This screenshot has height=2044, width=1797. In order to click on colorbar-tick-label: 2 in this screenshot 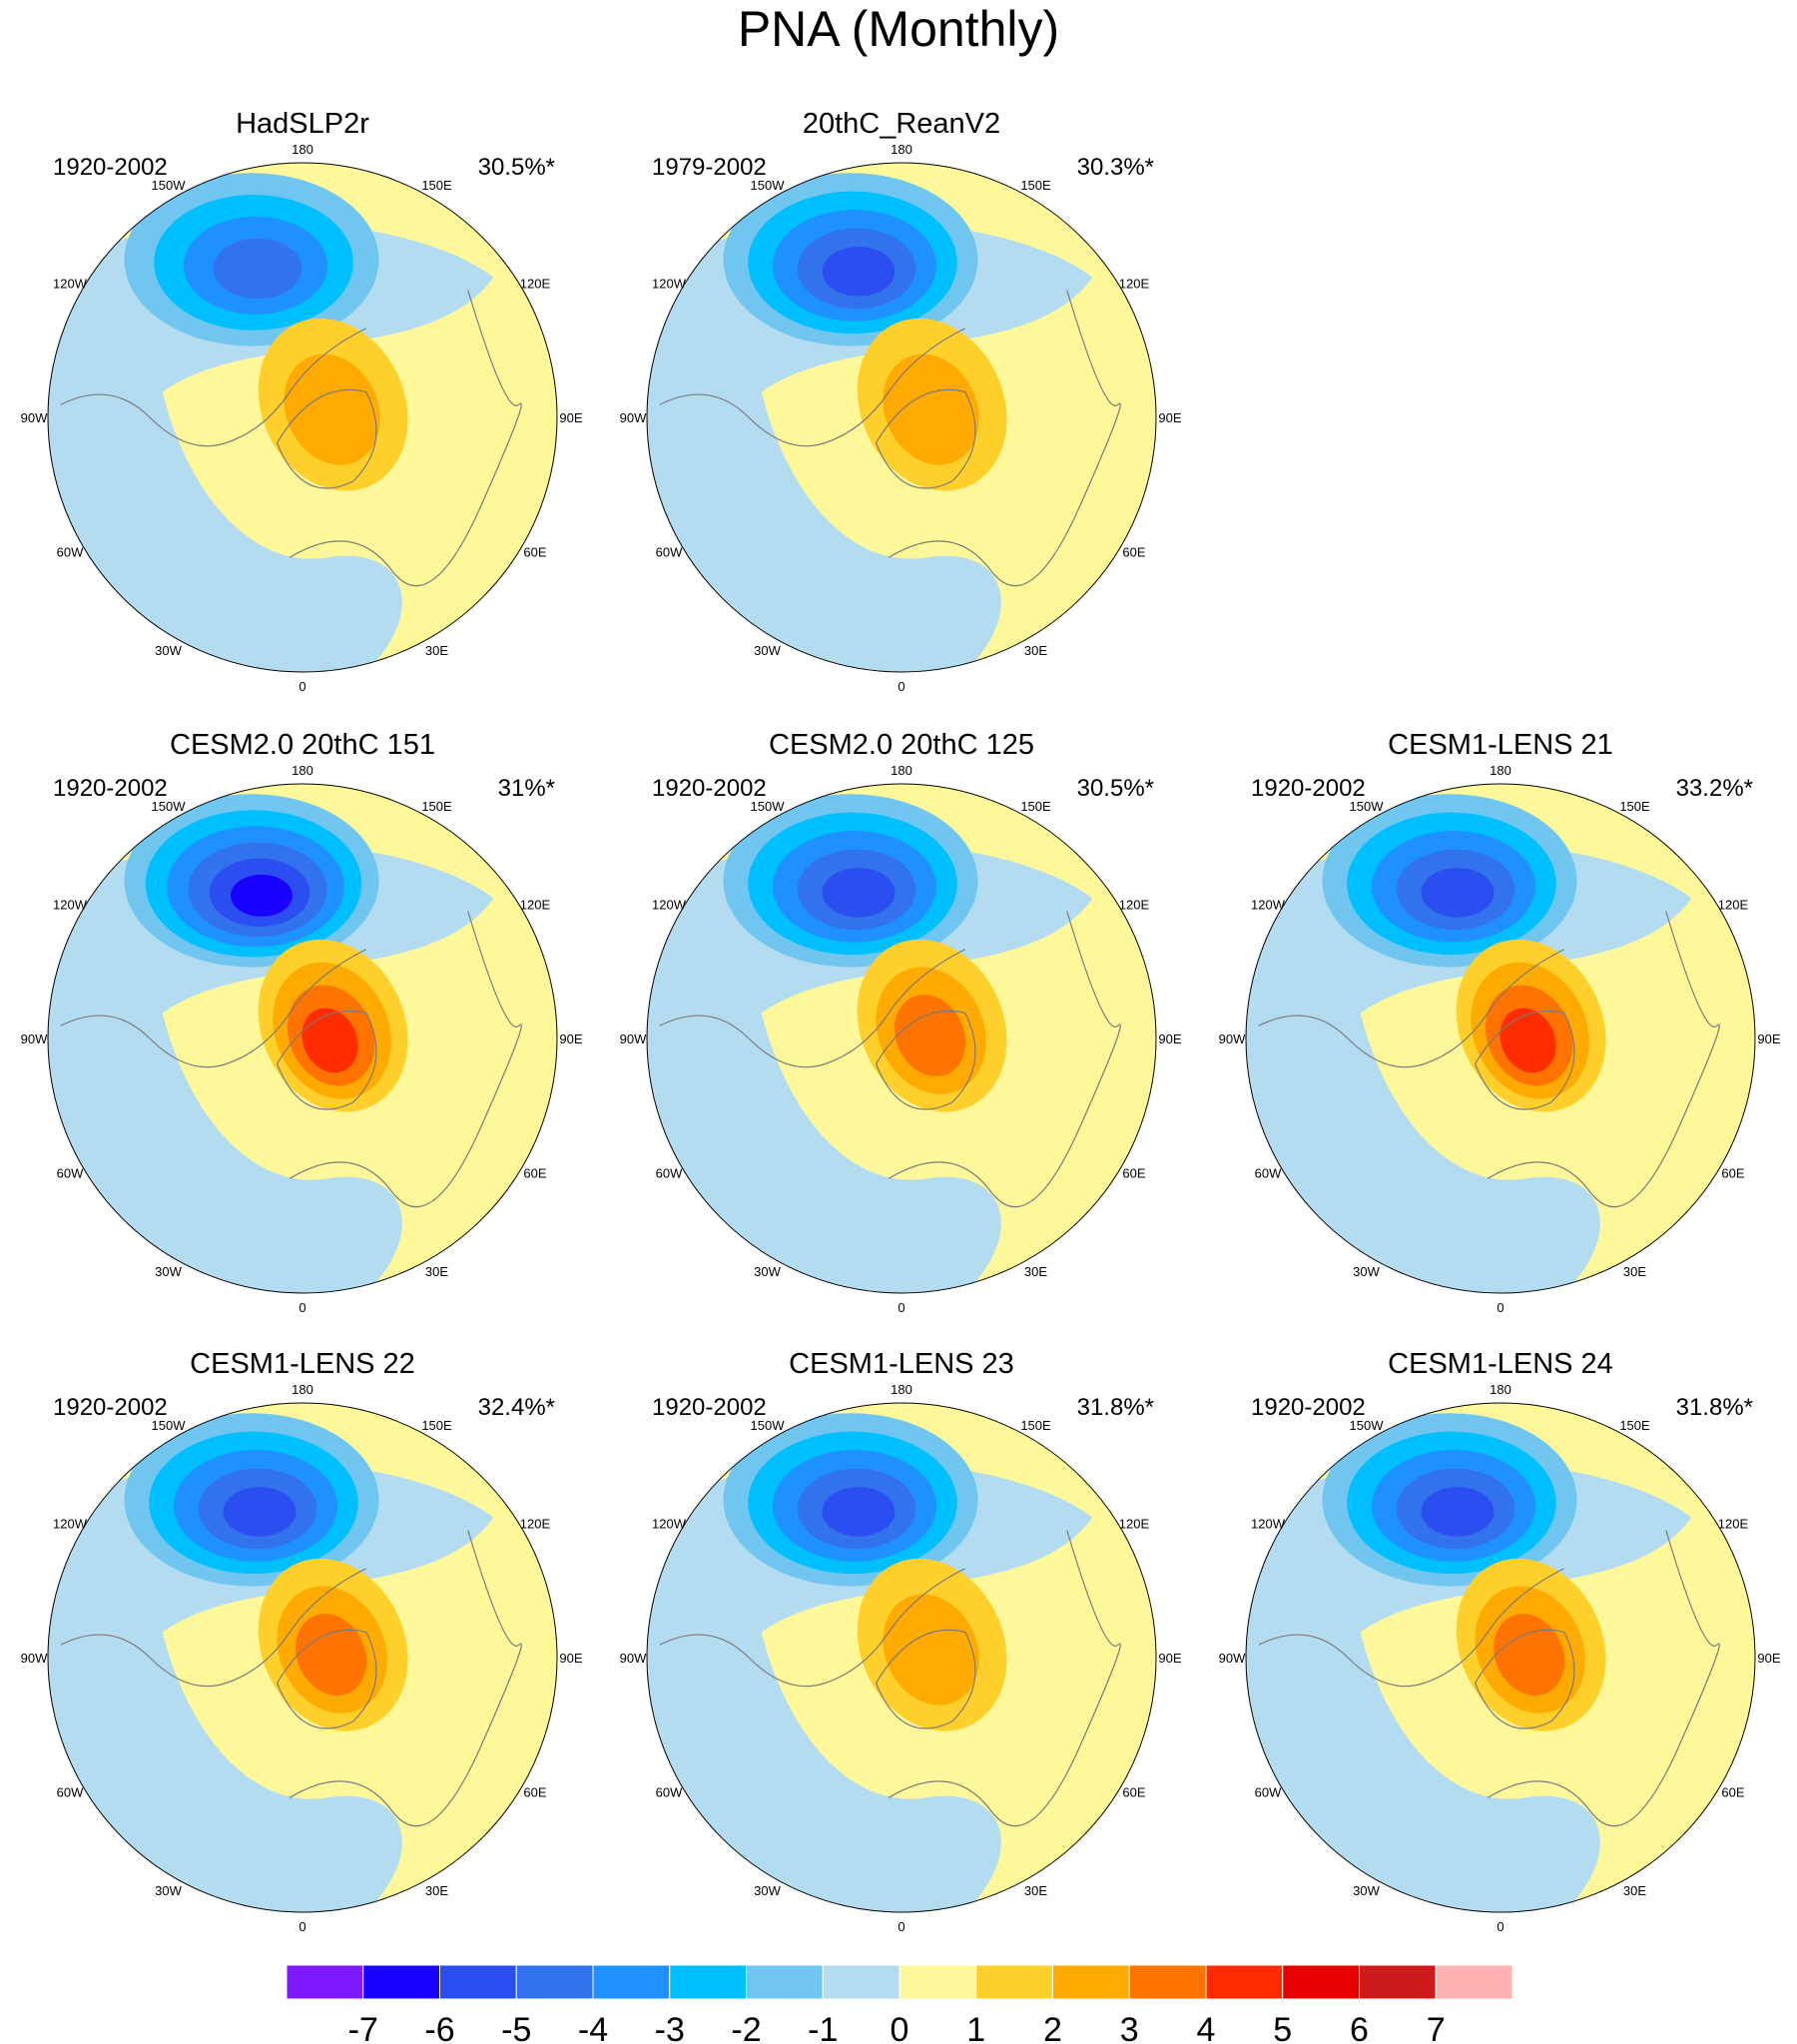, I will do `click(1052, 2027)`.